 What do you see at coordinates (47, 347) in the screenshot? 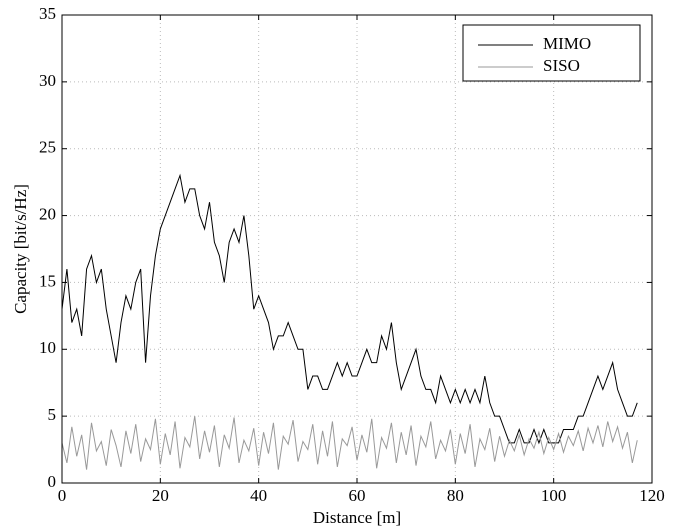
I see `y-tick-label: 10` at bounding box center [47, 347].